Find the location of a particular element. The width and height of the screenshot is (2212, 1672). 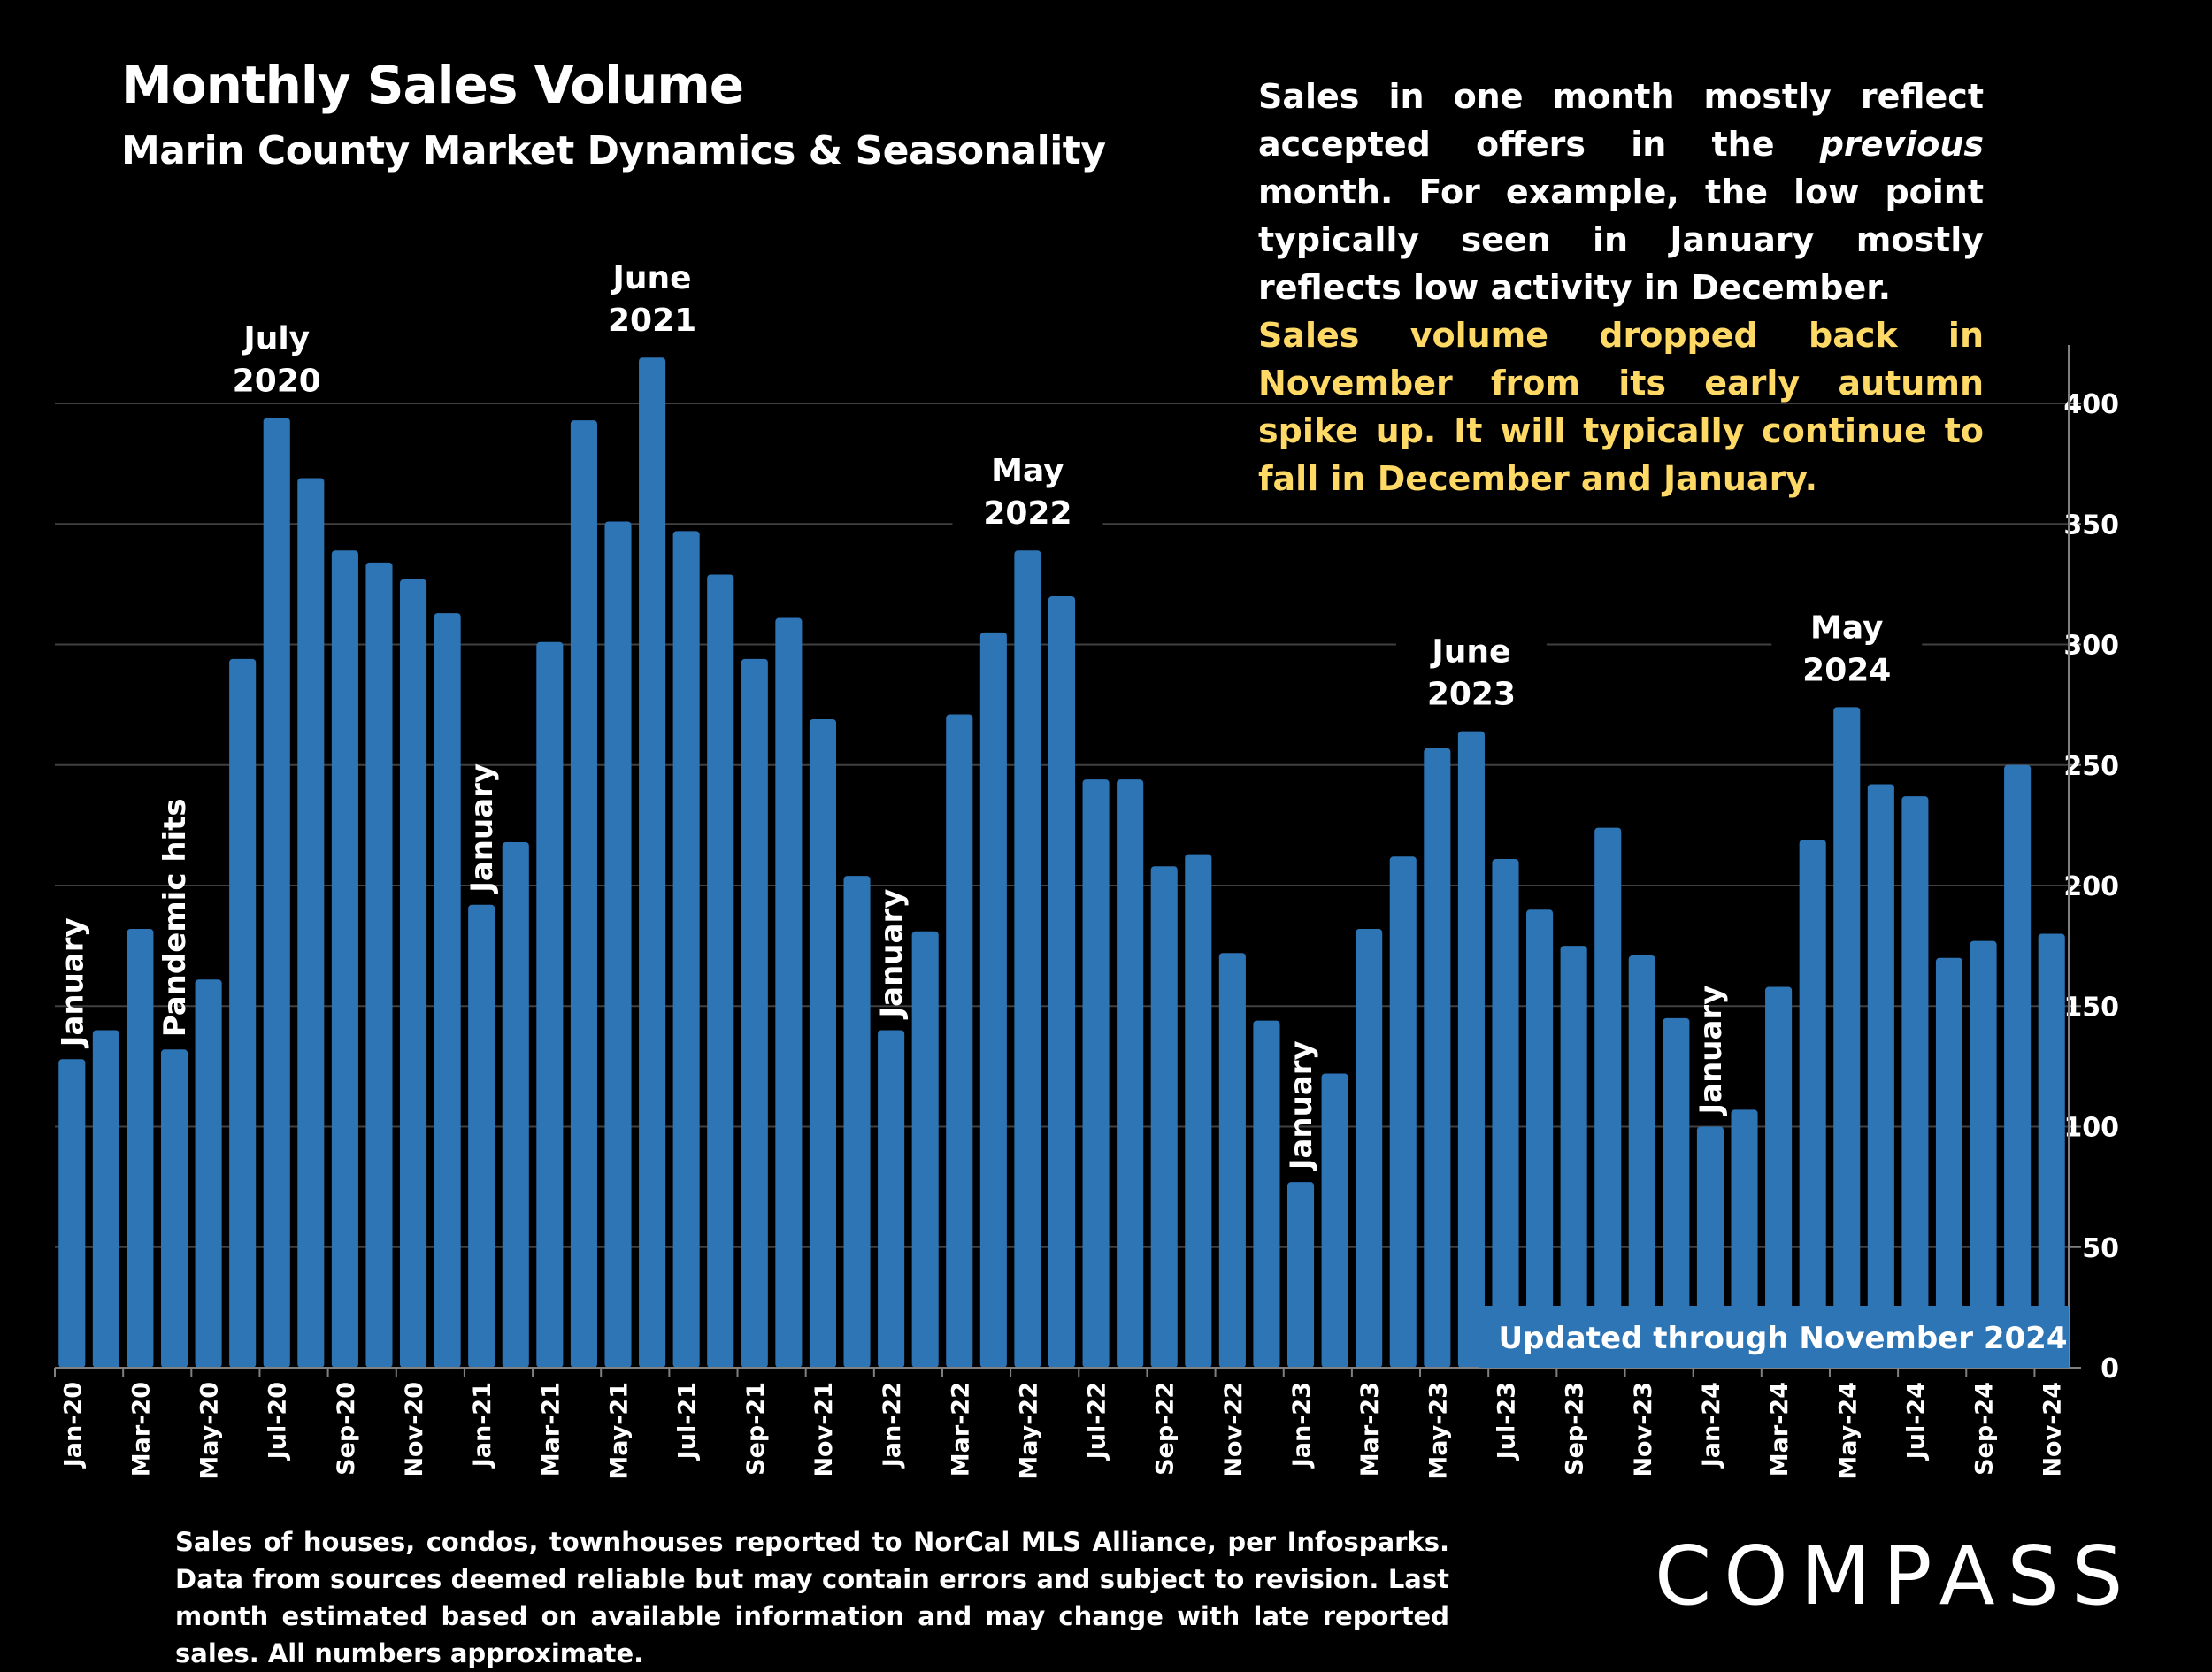

x-tick-label: Jan-22 is located at coordinates (893, 1425).